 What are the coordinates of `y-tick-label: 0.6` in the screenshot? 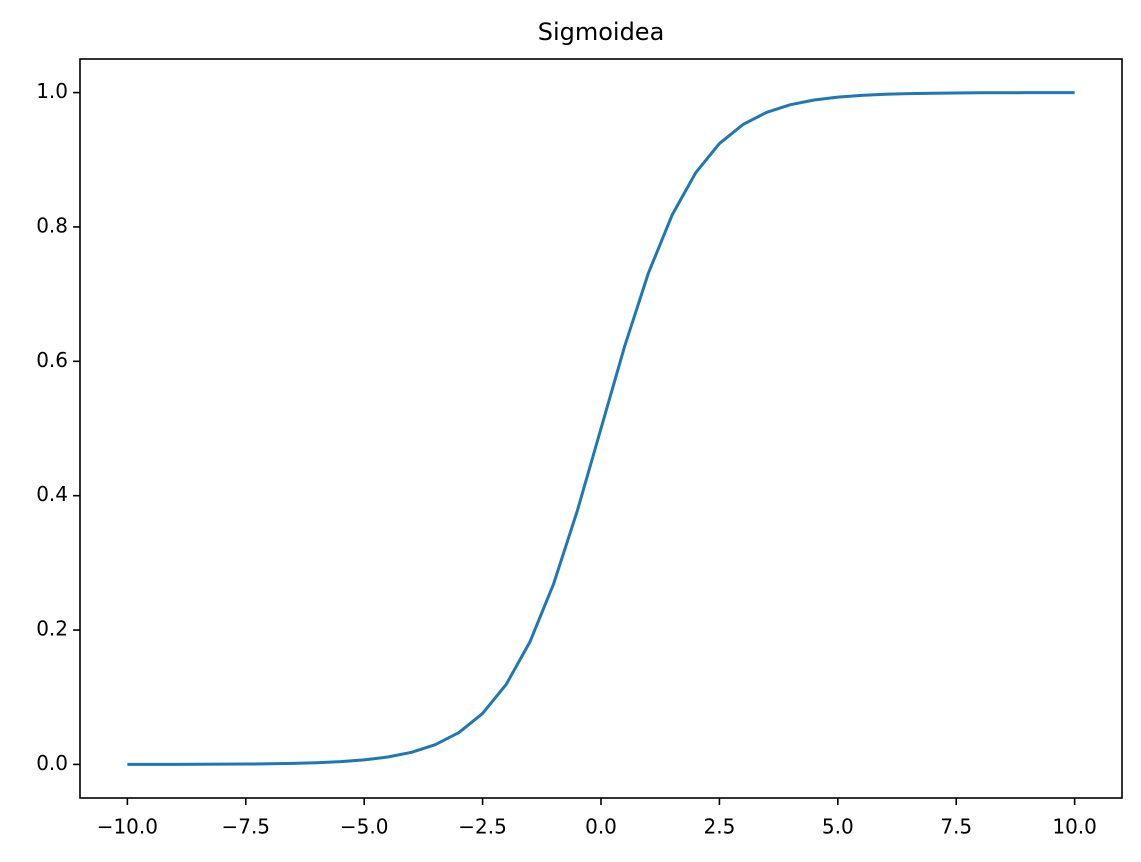 It's located at (52, 360).